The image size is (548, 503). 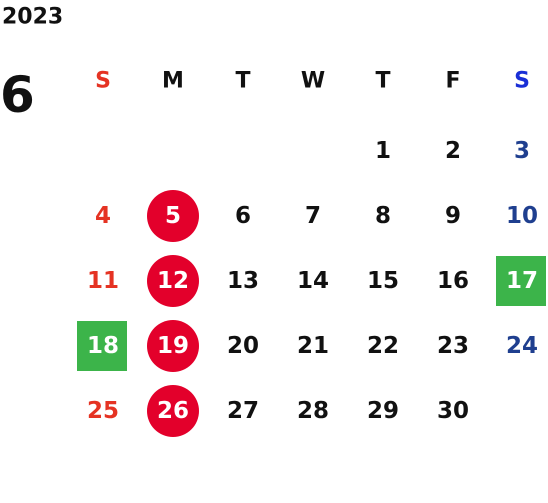 What do you see at coordinates (383, 411) in the screenshot?
I see `day-number: 29` at bounding box center [383, 411].